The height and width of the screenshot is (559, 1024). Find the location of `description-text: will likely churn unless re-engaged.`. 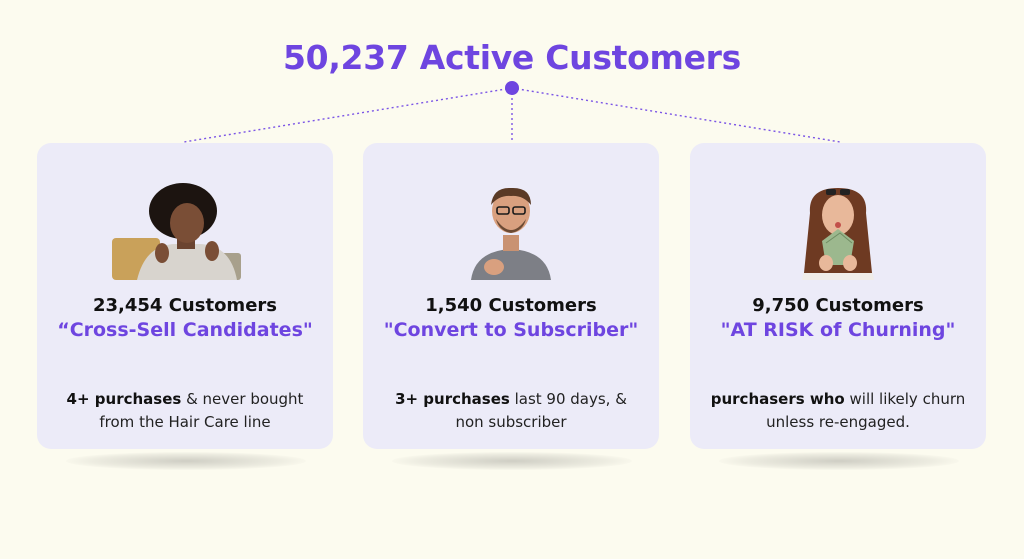

description-text: will likely churn unless re-engaged. is located at coordinates (866, 410).